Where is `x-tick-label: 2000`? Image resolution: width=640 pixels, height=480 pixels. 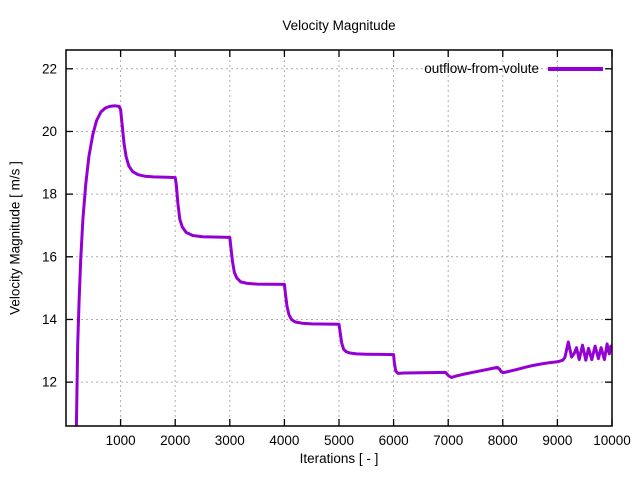 x-tick-label: 2000 is located at coordinates (175, 440).